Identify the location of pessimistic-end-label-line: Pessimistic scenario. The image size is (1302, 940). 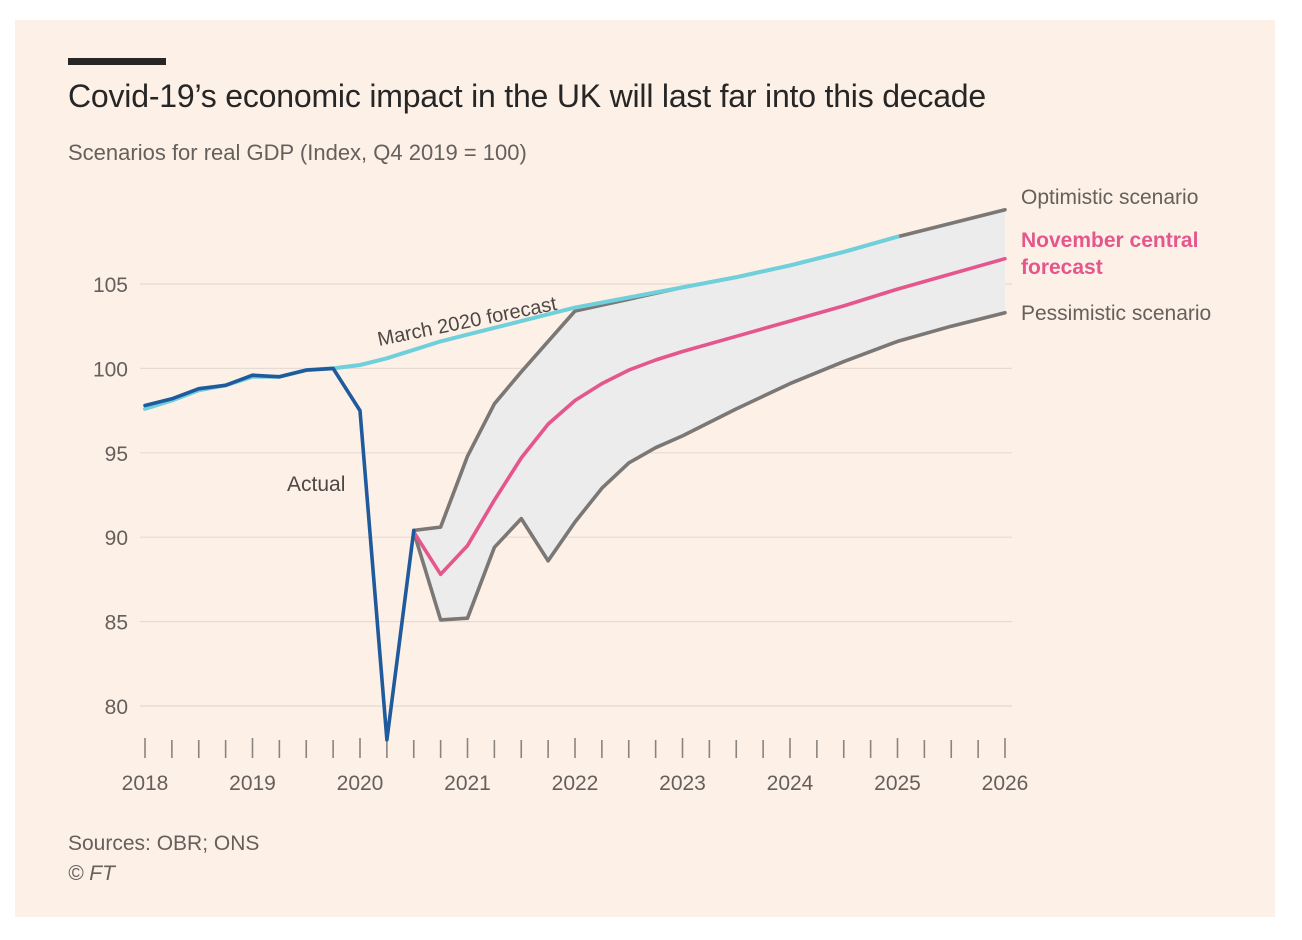
(1116, 313).